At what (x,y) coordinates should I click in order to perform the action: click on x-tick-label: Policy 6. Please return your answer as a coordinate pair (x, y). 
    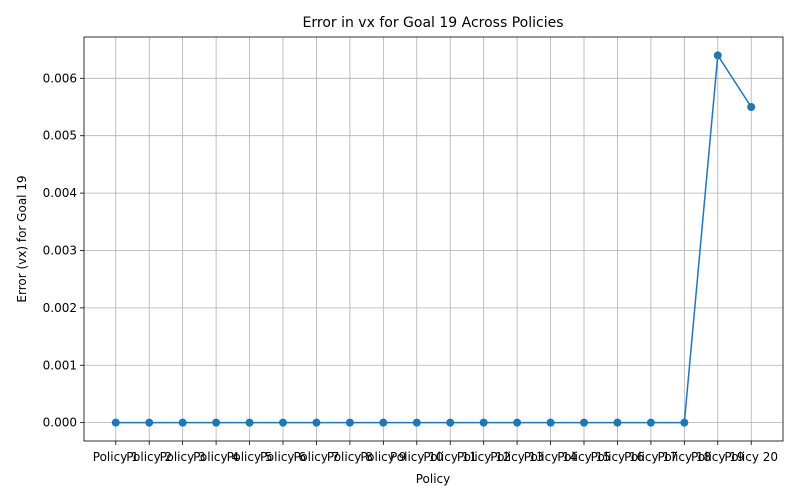
    Looking at the image, I should click on (283, 457).